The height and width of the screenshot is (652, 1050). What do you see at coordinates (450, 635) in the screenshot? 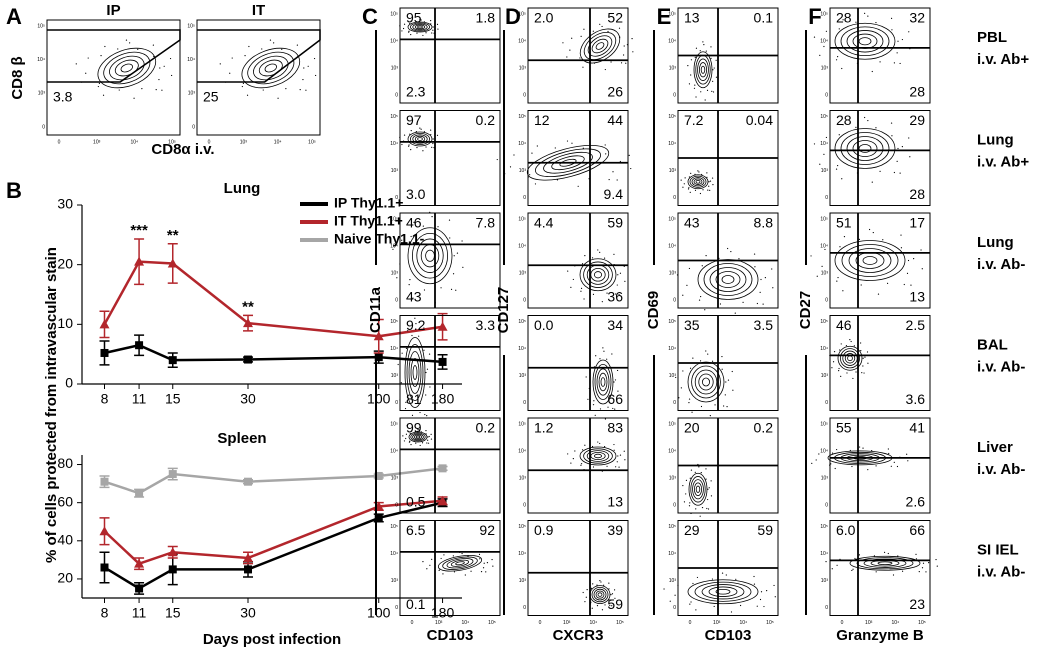
I see `x-axis-label: CD103` at bounding box center [450, 635].